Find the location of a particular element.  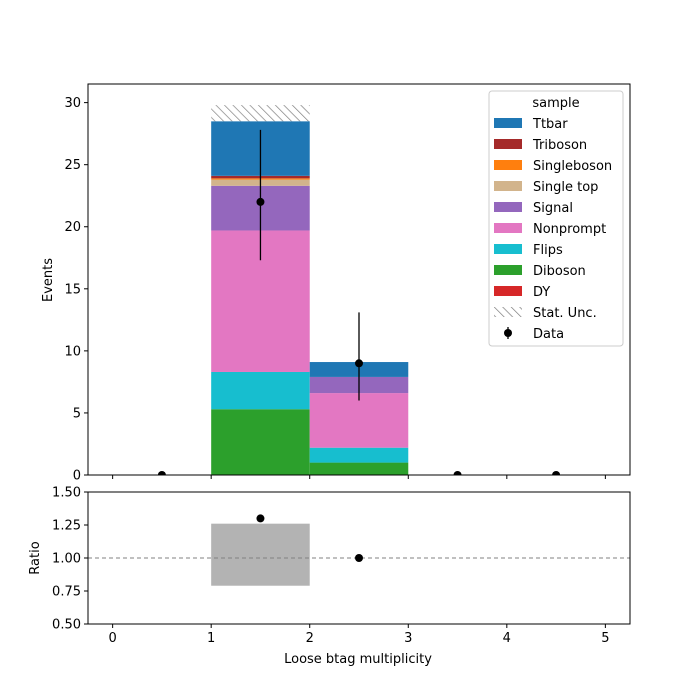

main-ytick-label-0: 0 is located at coordinates (77, 476).